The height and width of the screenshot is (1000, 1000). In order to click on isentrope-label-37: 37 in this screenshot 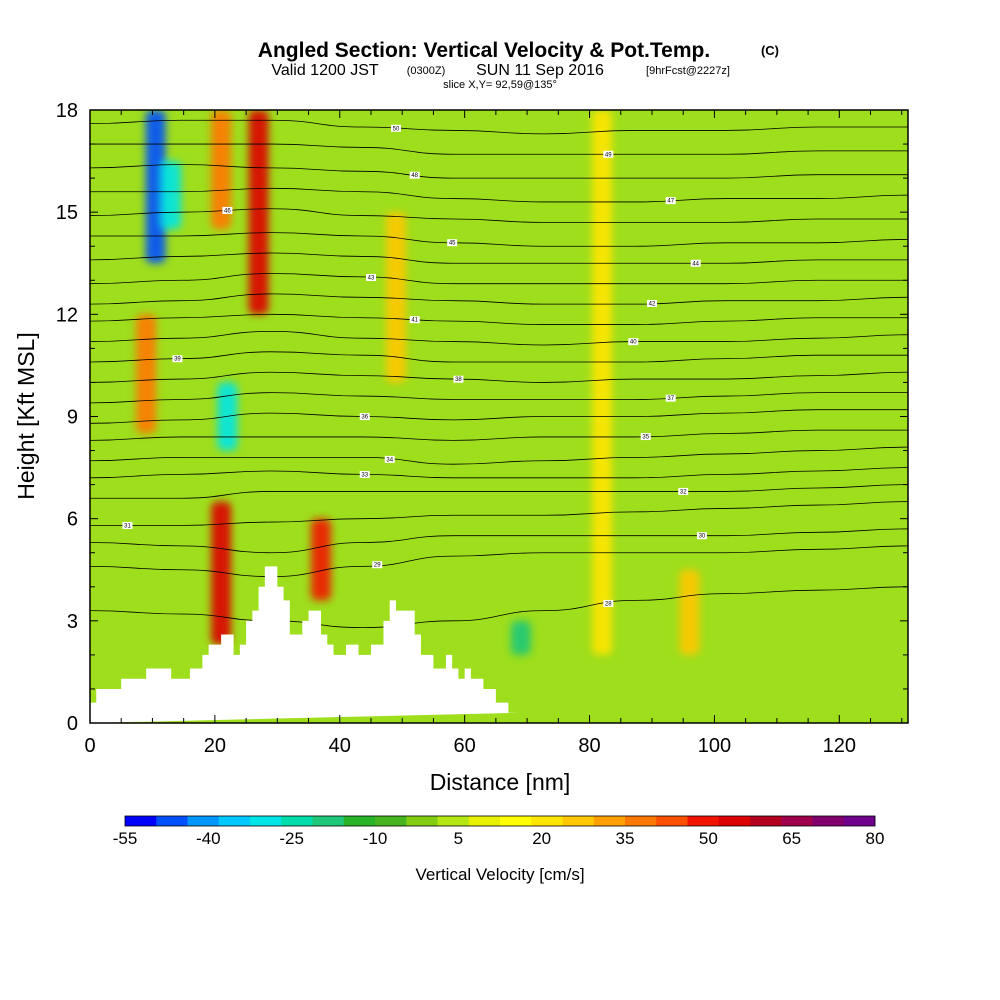, I will do `click(670, 399)`.